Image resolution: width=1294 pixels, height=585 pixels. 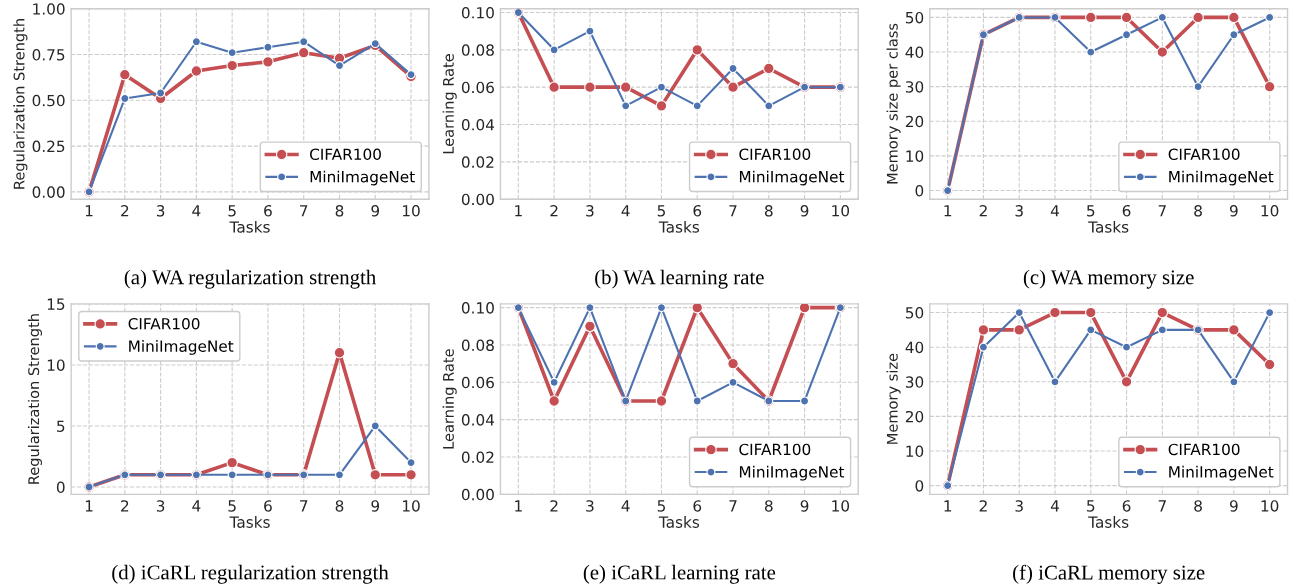 What do you see at coordinates (20, 104) in the screenshot?
I see `y-axis-title: Regularization Strength` at bounding box center [20, 104].